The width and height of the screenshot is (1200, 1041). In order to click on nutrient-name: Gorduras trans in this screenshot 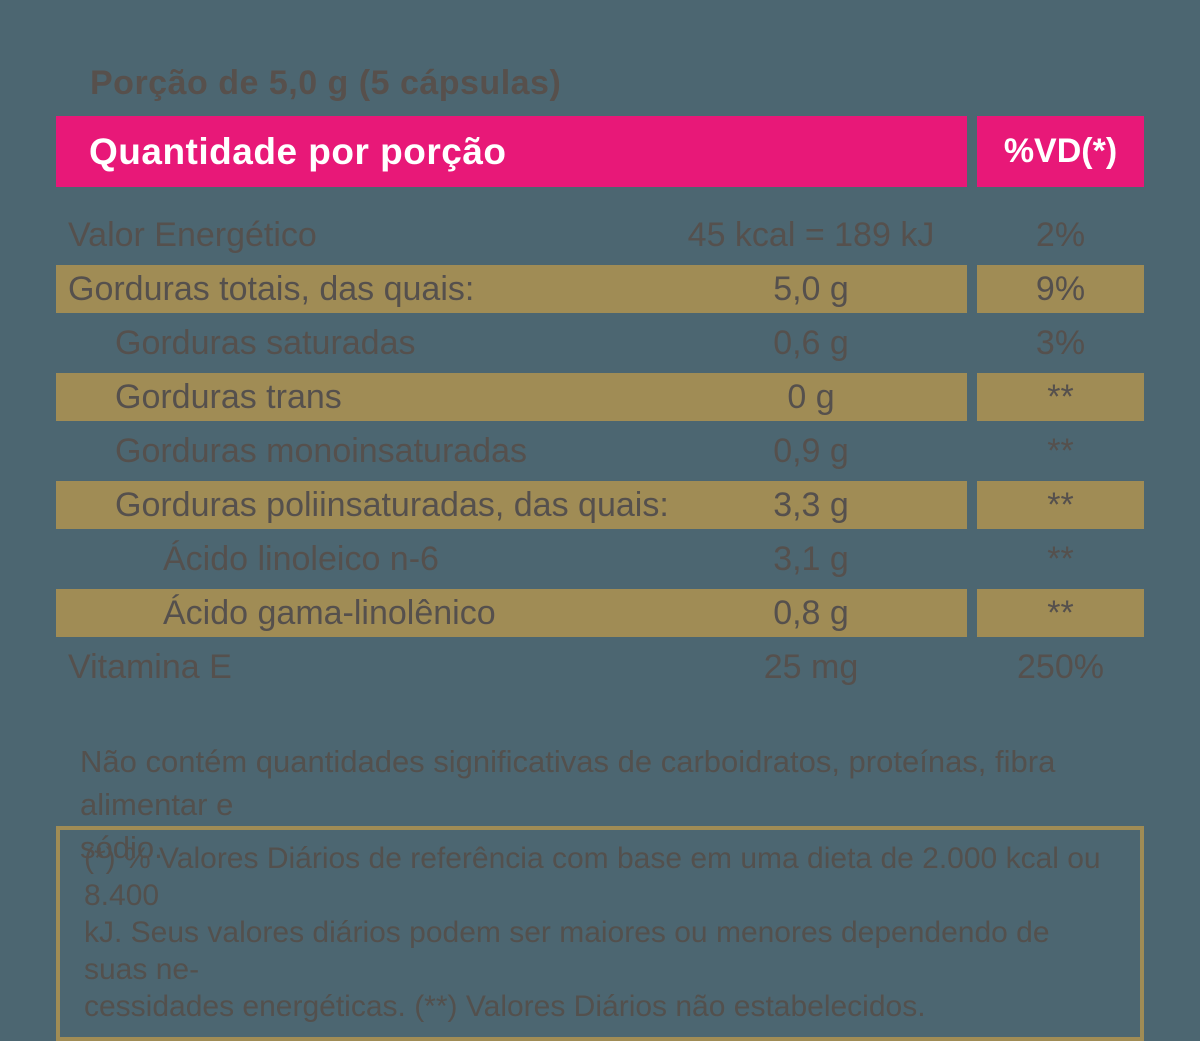, I will do `click(228, 396)`.